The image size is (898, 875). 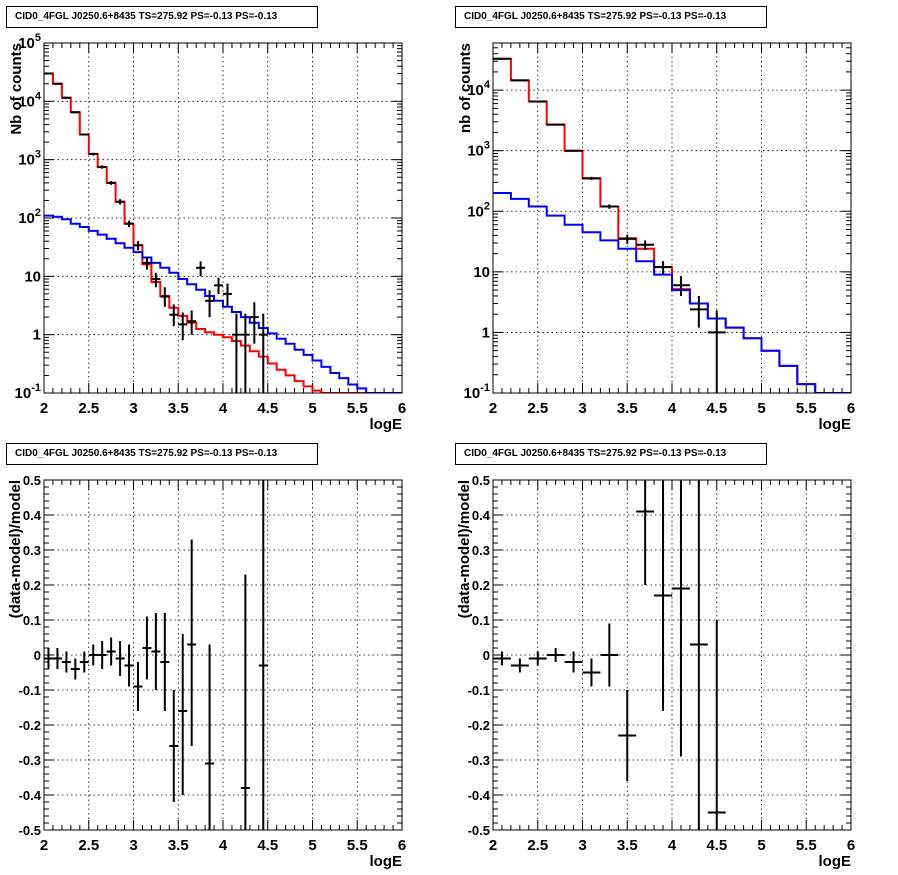 I want to click on y-tick-label: 1, so click(x=486, y=332).